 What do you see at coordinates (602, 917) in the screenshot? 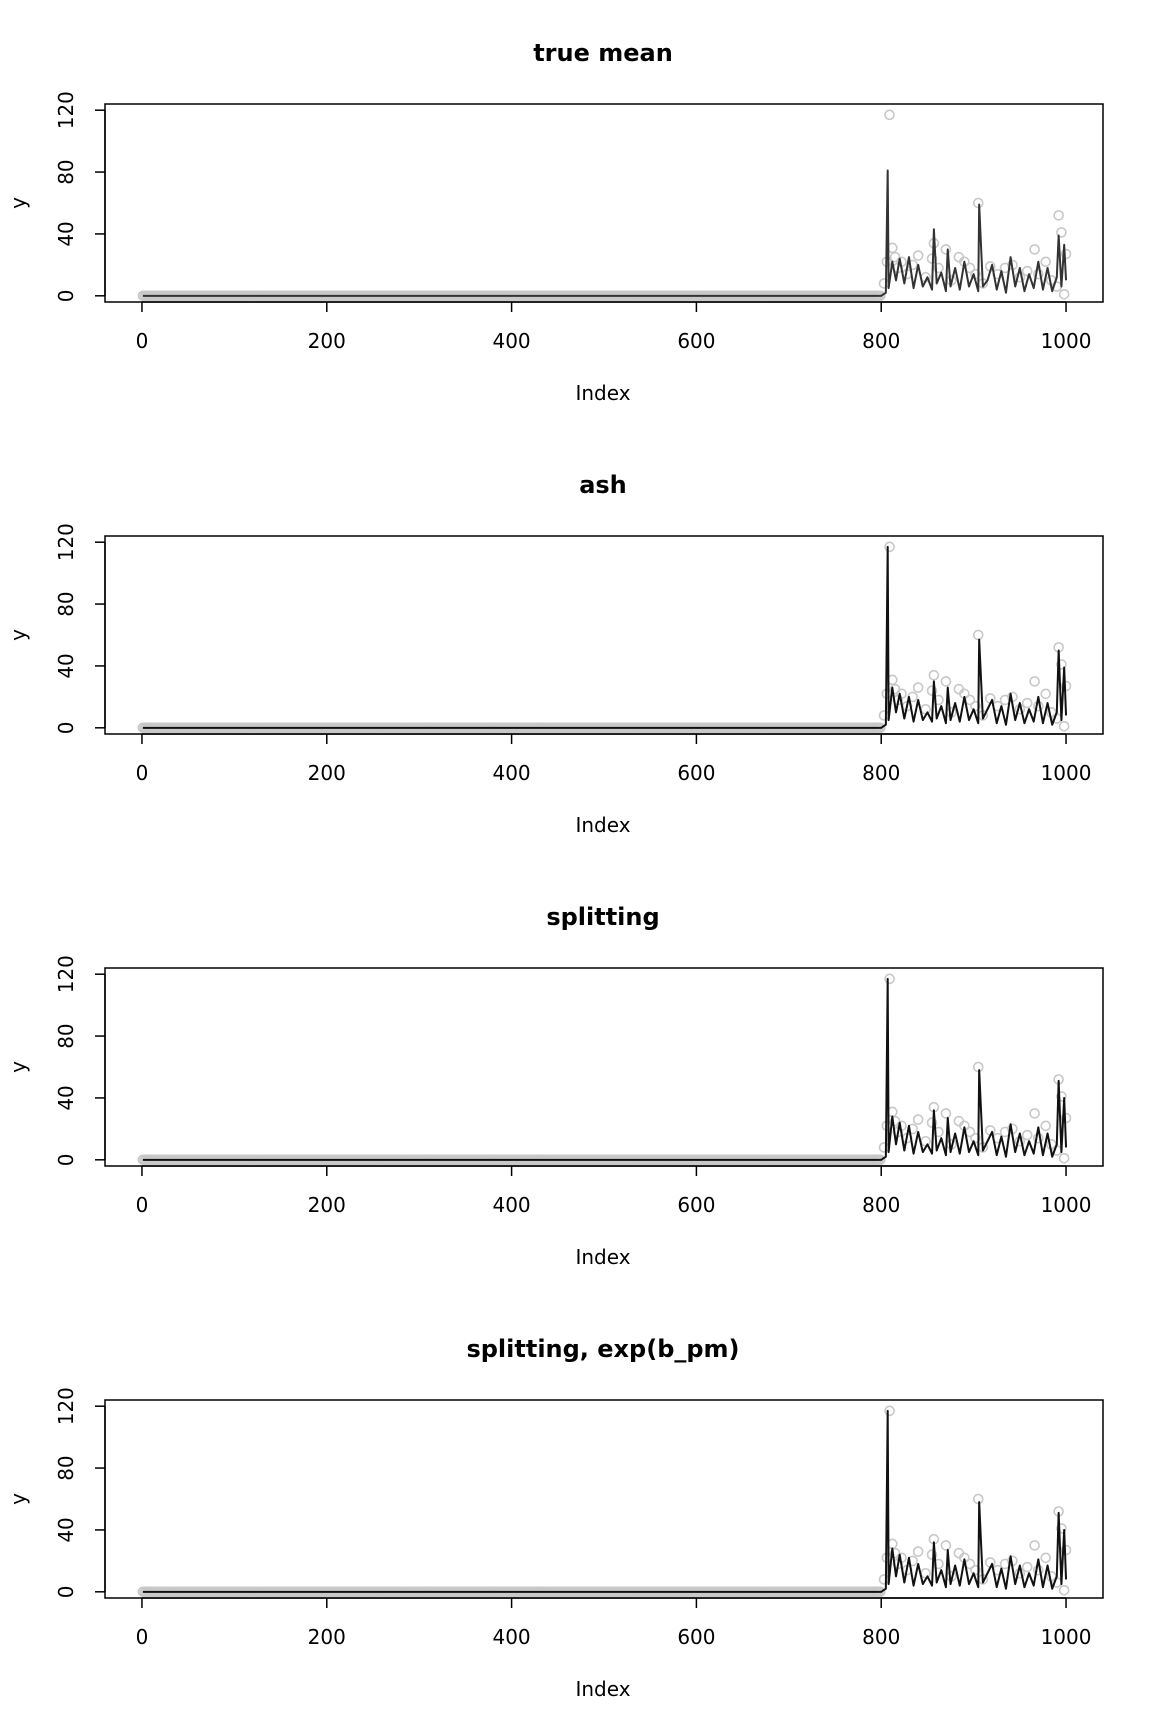
I see `chart-title: splitting` at bounding box center [602, 917].